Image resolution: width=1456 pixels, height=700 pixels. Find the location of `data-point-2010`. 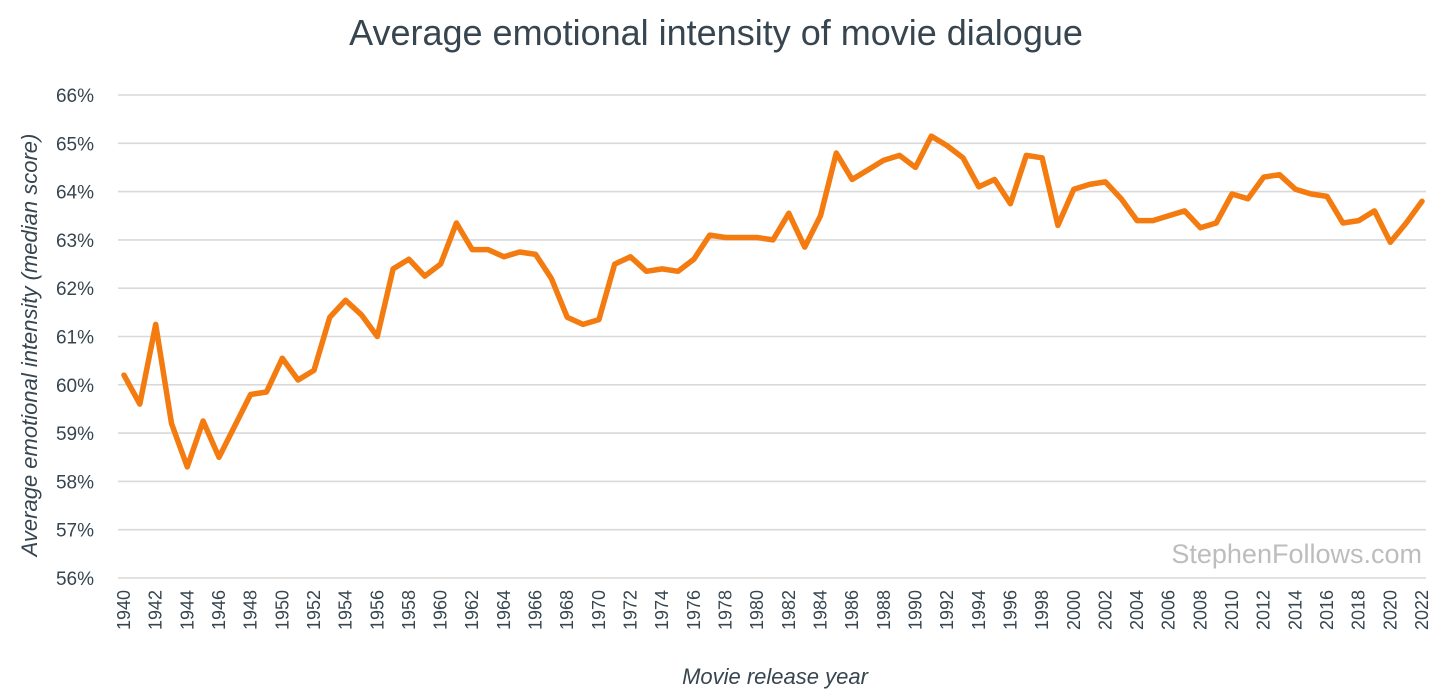

data-point-2010 is located at coordinates (1232, 194).